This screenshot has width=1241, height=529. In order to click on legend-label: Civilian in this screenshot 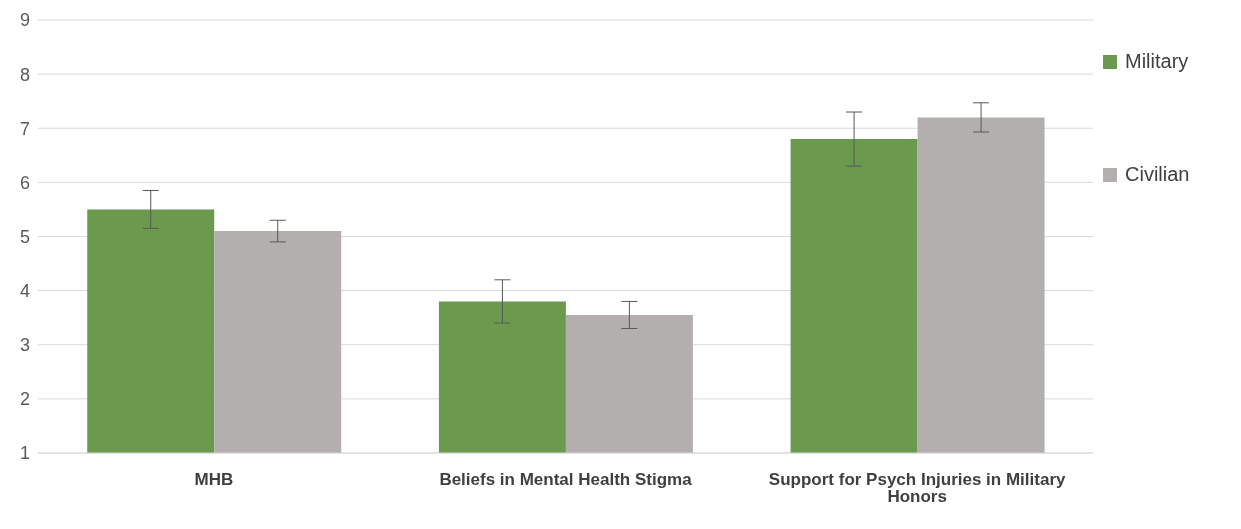, I will do `click(1157, 174)`.